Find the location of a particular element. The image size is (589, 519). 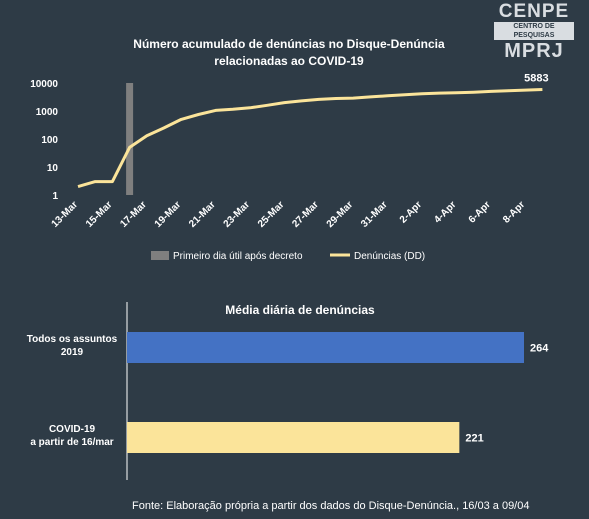

logo-line-3: MPRJ is located at coordinates (534, 51).